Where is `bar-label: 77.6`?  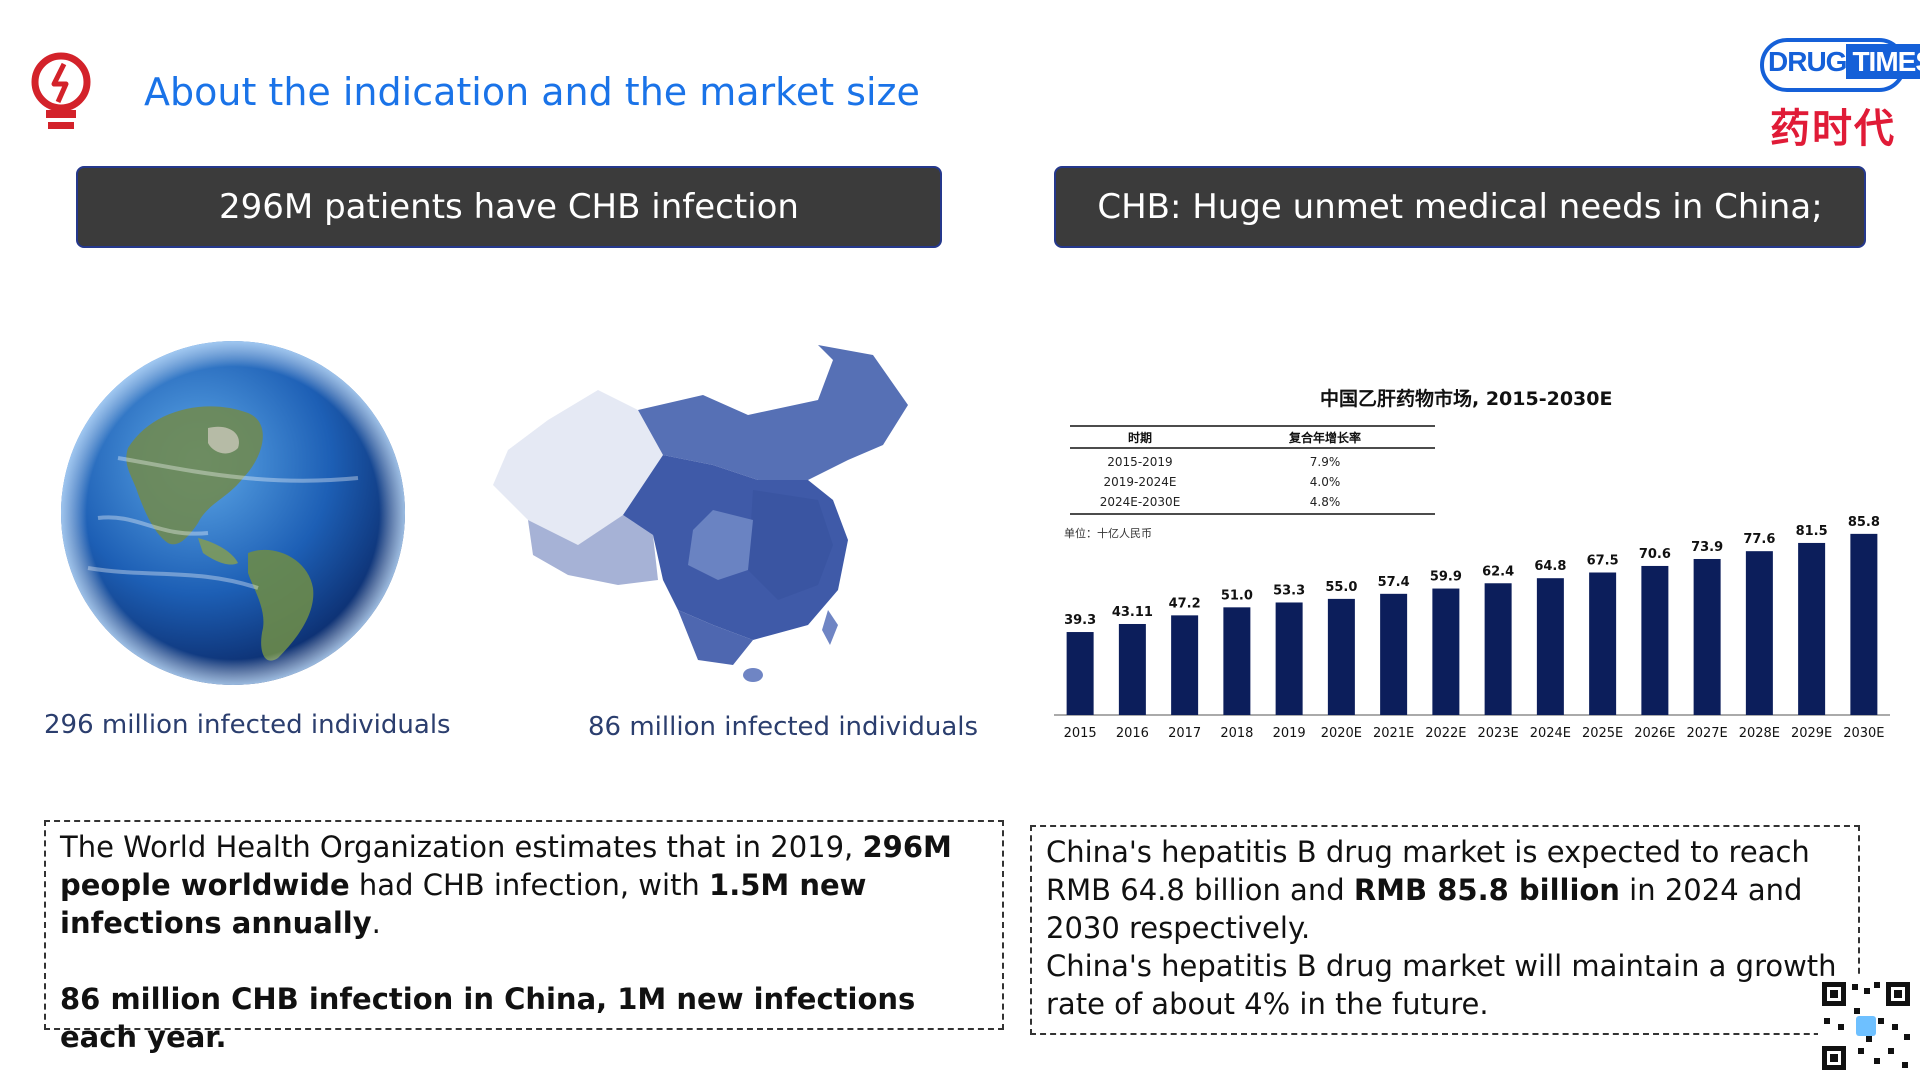 bar-label: 77.6 is located at coordinates (1759, 539).